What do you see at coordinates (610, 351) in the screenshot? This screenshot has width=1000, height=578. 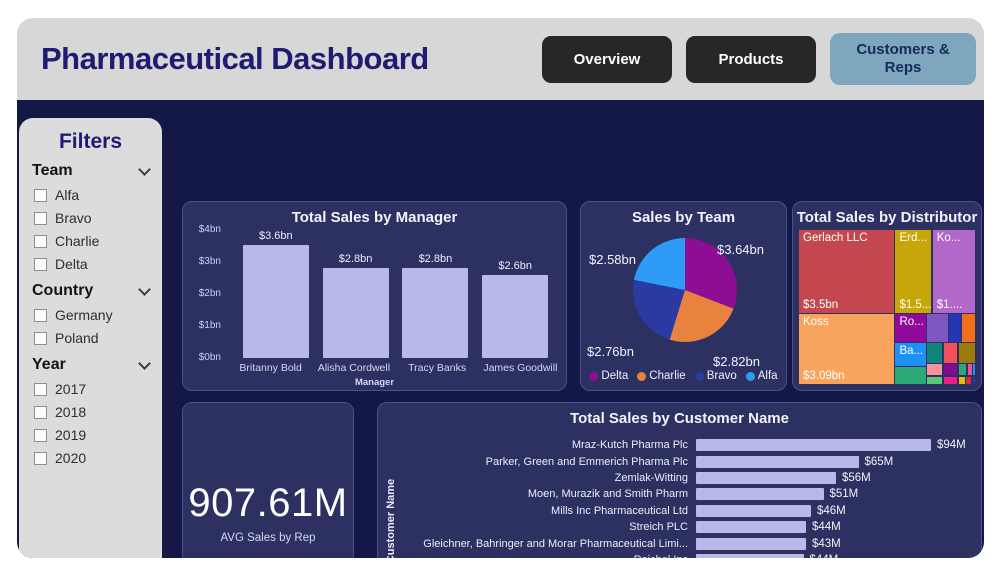 I see `pie-slice-label-bravo: $2.76bn` at bounding box center [610, 351].